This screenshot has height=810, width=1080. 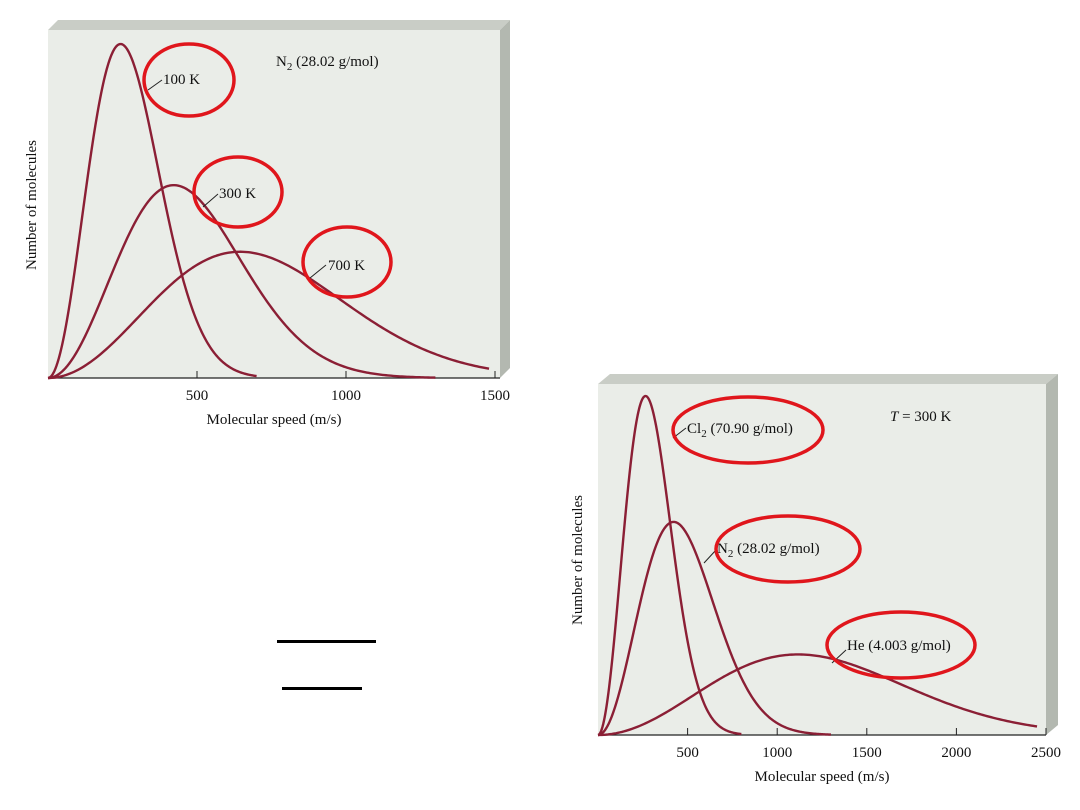 What do you see at coordinates (210, 200) in the screenshot?
I see `leader-line-300k` at bounding box center [210, 200].